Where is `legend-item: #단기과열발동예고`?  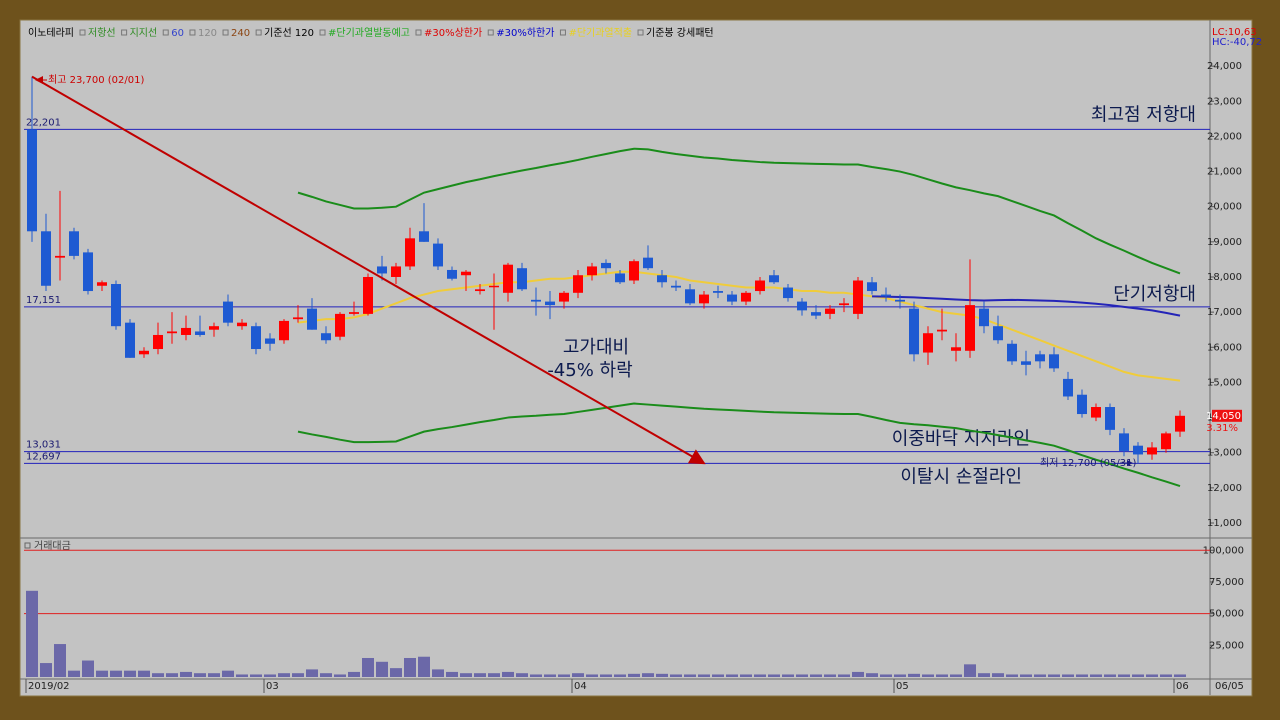 legend-item: #단기과열발동예고 is located at coordinates (369, 33).